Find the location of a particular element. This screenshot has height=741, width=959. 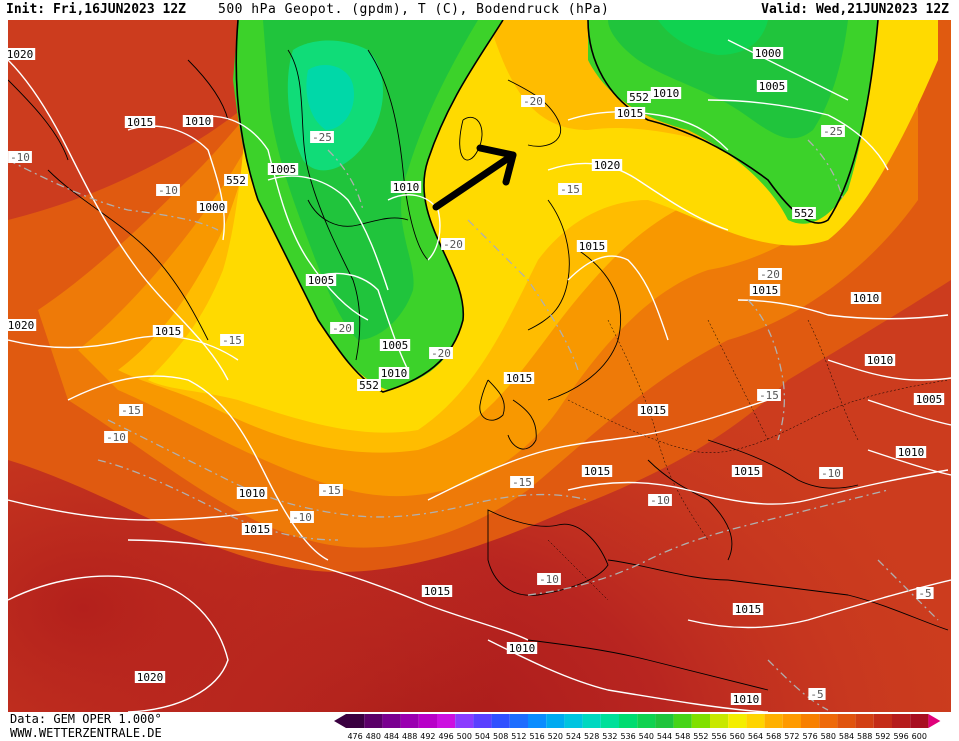

valid-time: Valid: Wed,21JUN2023 12Z is located at coordinates (855, 9).